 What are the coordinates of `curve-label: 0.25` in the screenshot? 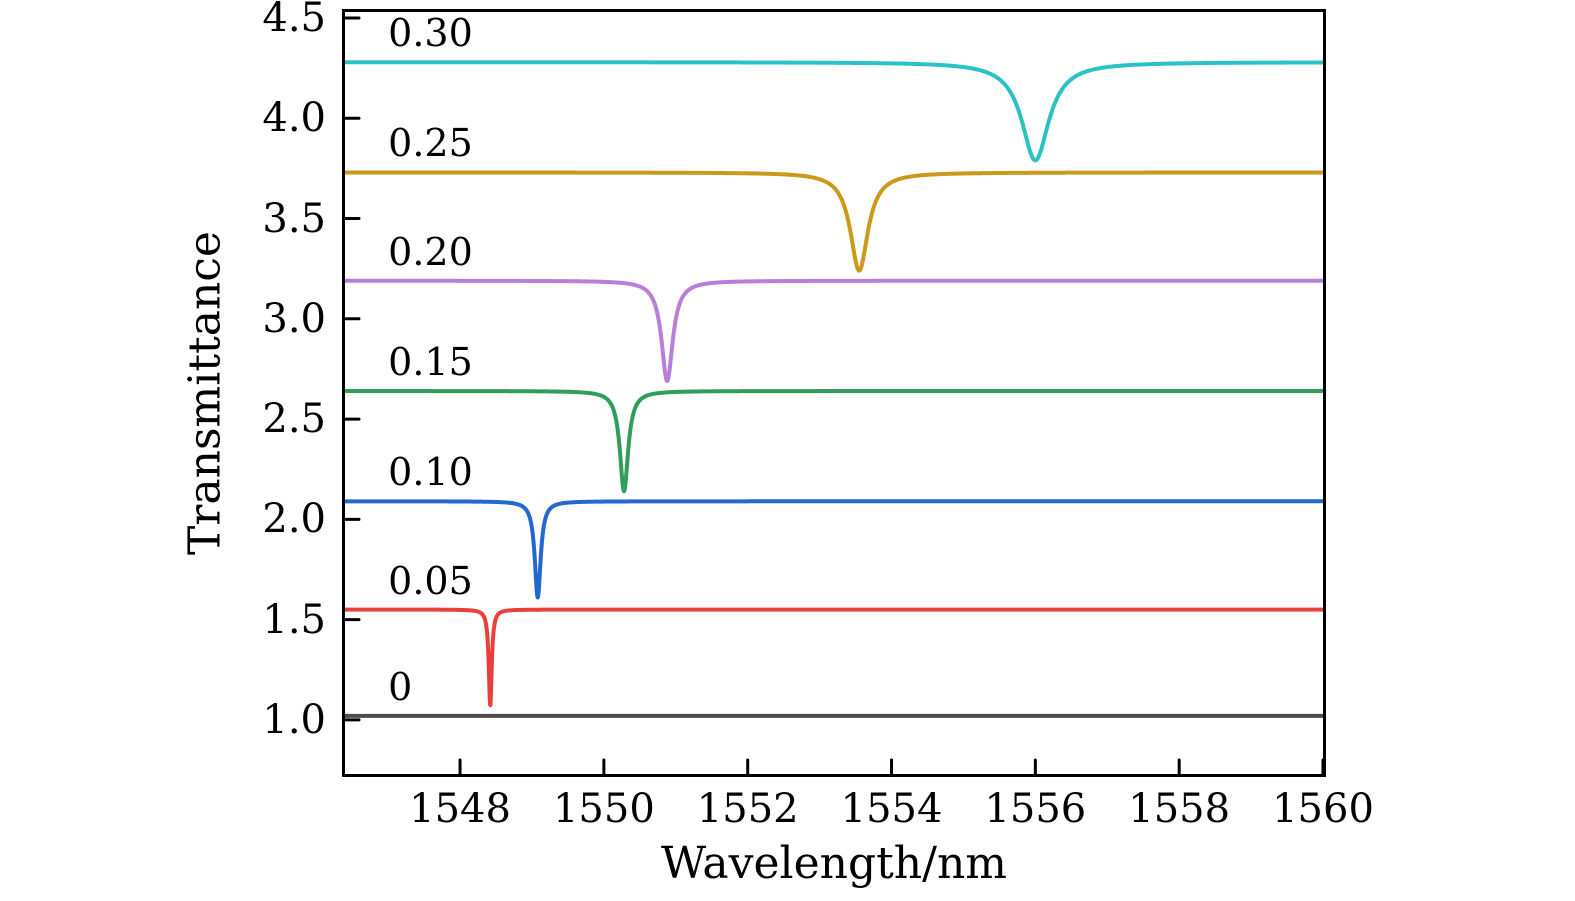 It's located at (430, 143).